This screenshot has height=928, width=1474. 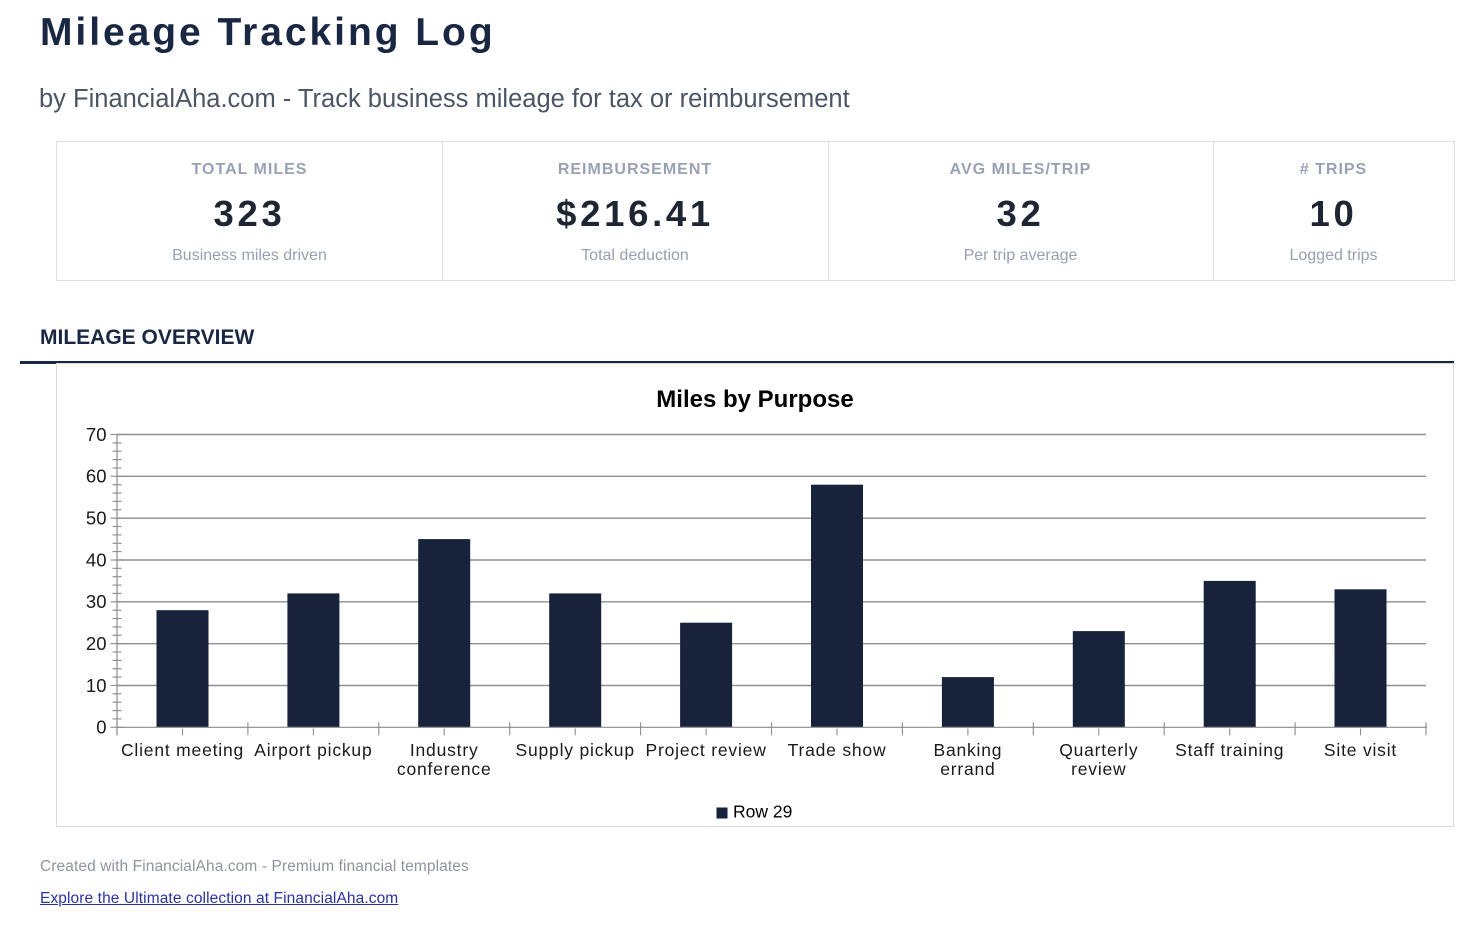 I want to click on svg-text: 10, so click(x=96, y=685).